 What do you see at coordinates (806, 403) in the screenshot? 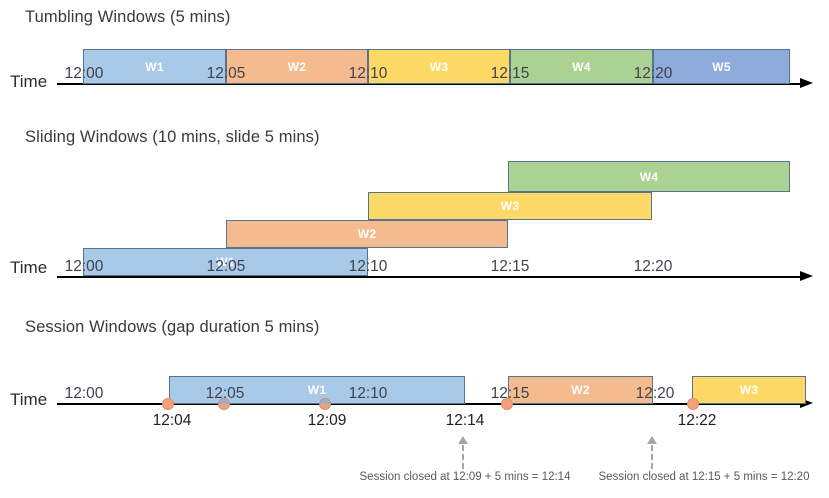
I see `session-windows-axis-arrowhead-icon` at bounding box center [806, 403].